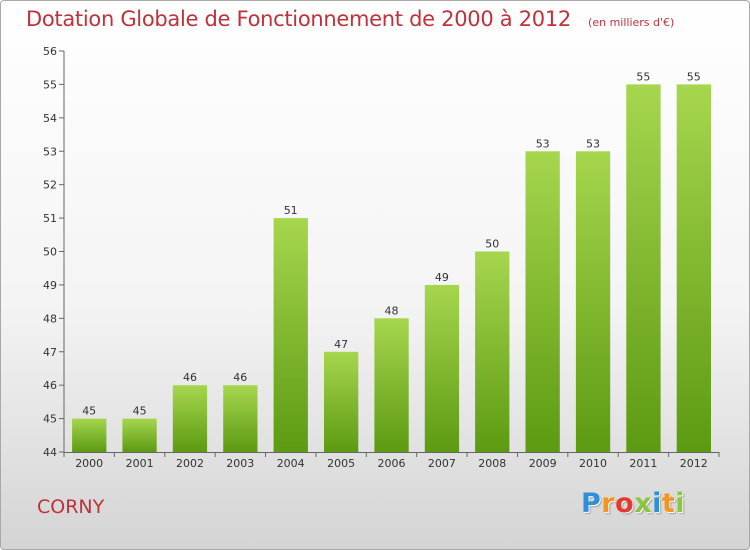  What do you see at coordinates (50, 151) in the screenshot?
I see `y-tick-label: 53` at bounding box center [50, 151].